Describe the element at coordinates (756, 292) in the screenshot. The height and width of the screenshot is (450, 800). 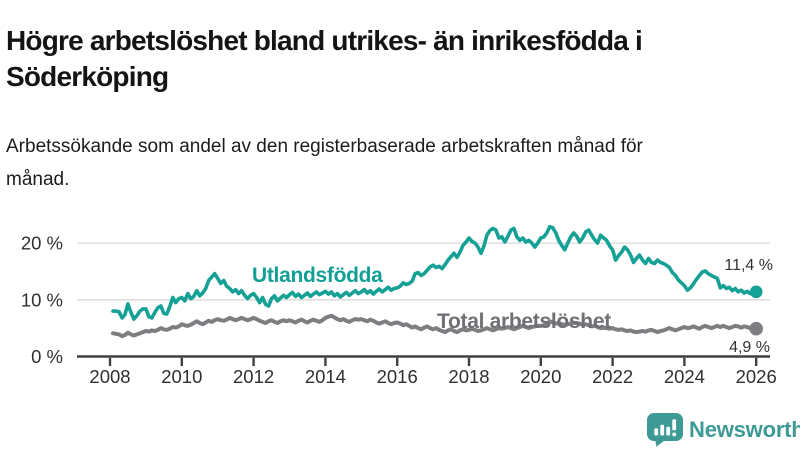
I see `series-end-dot-utlandsfodda` at that location.